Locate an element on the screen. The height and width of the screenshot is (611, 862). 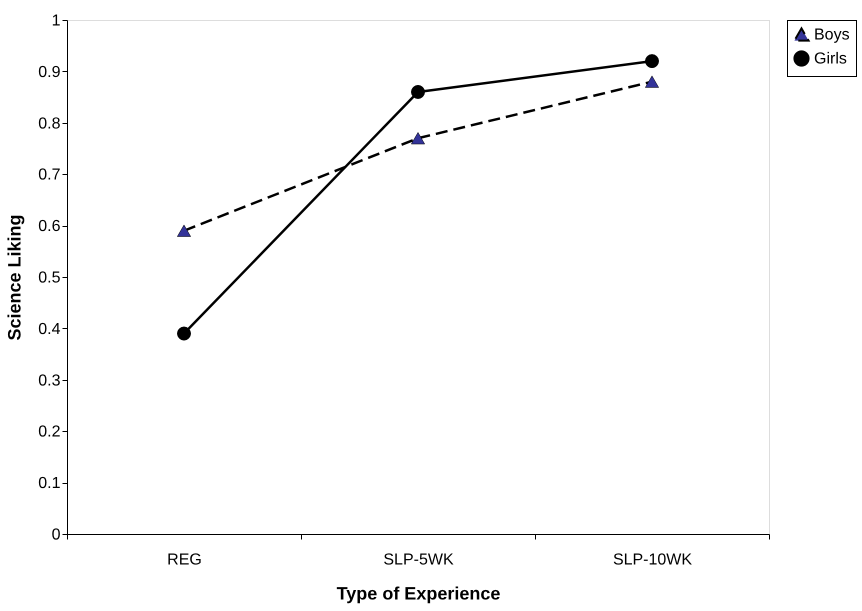
y-tick-label: 1 is located at coordinates (56, 21).